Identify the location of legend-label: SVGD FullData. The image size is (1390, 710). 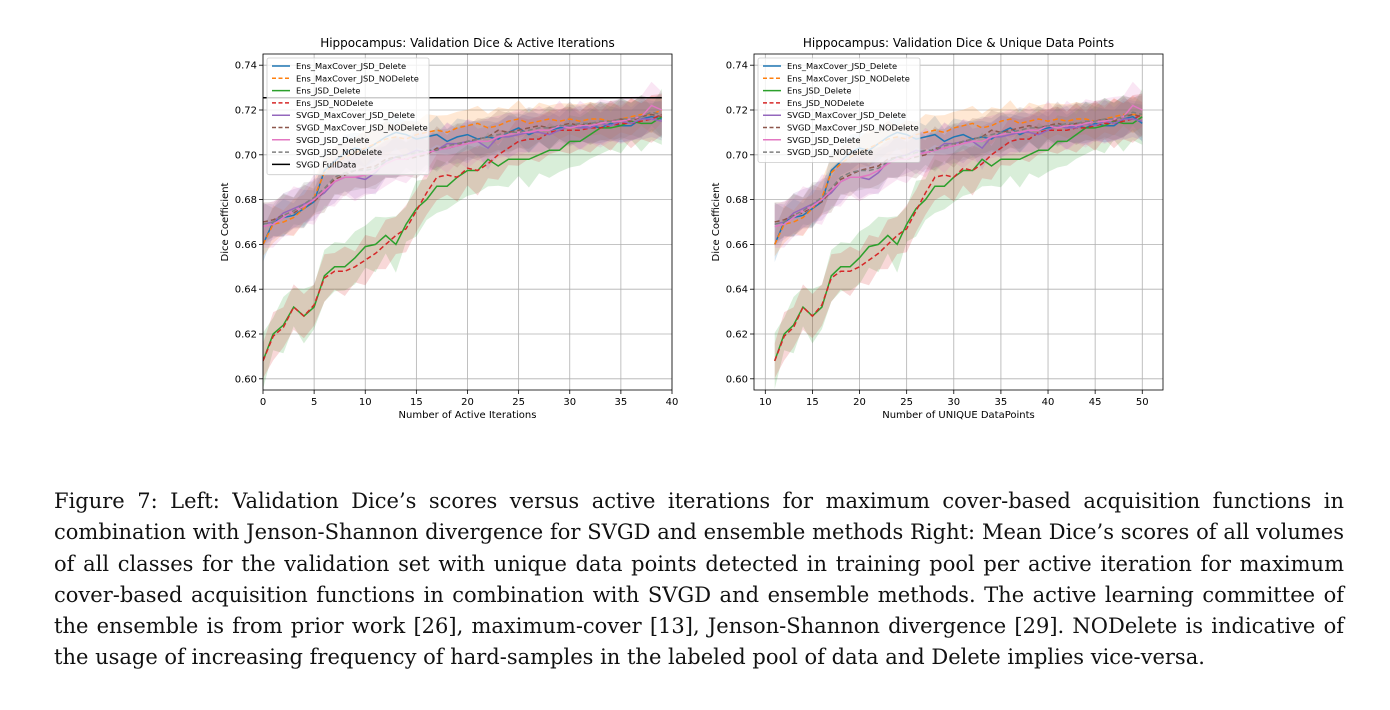
(326, 164).